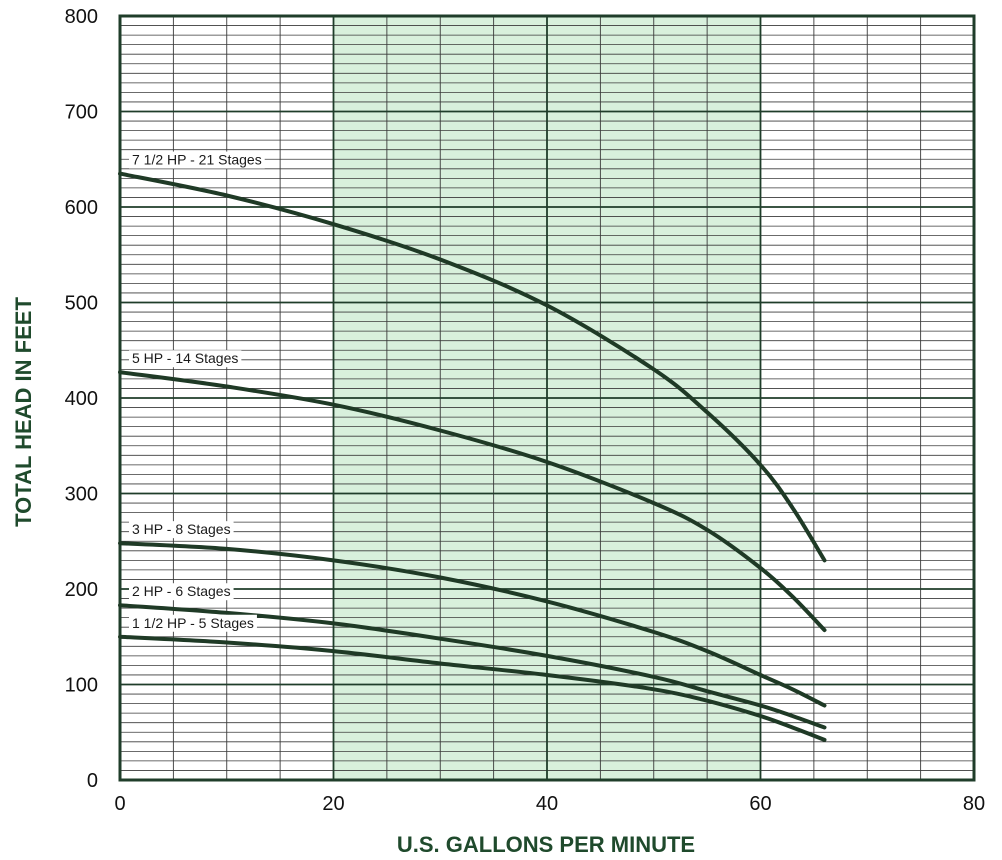  What do you see at coordinates (92, 781) in the screenshot?
I see `y-tick-label: 0` at bounding box center [92, 781].